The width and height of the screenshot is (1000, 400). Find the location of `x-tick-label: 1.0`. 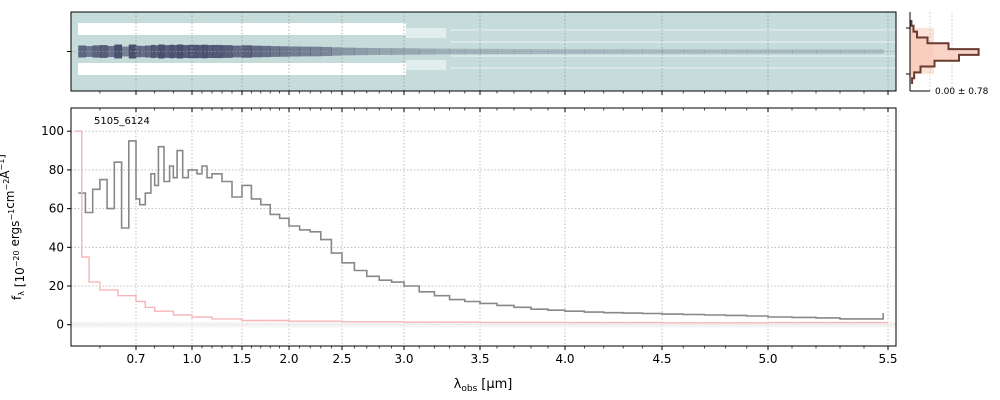

x-tick-label: 1.0 is located at coordinates (191, 359).